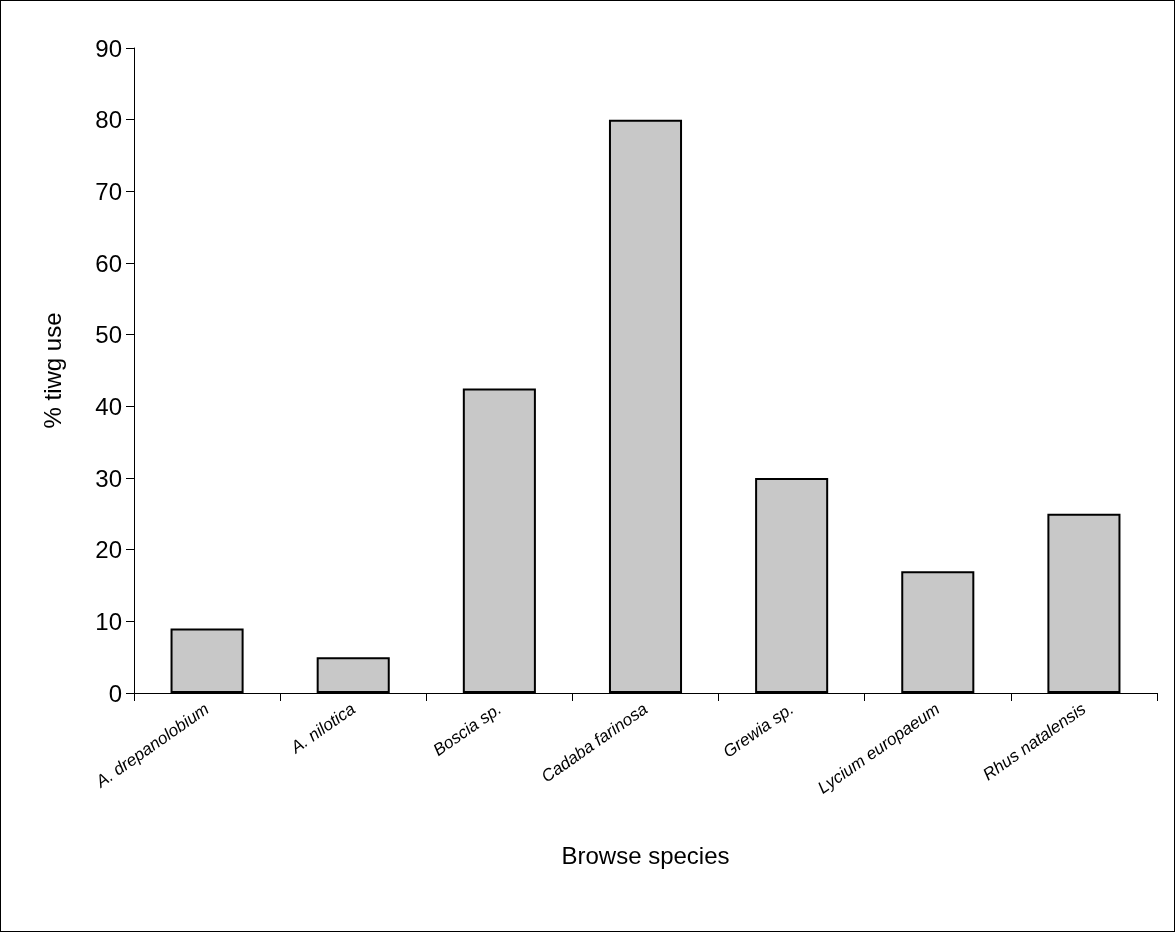  I want to click on y-tick-label: 30, so click(108, 478).